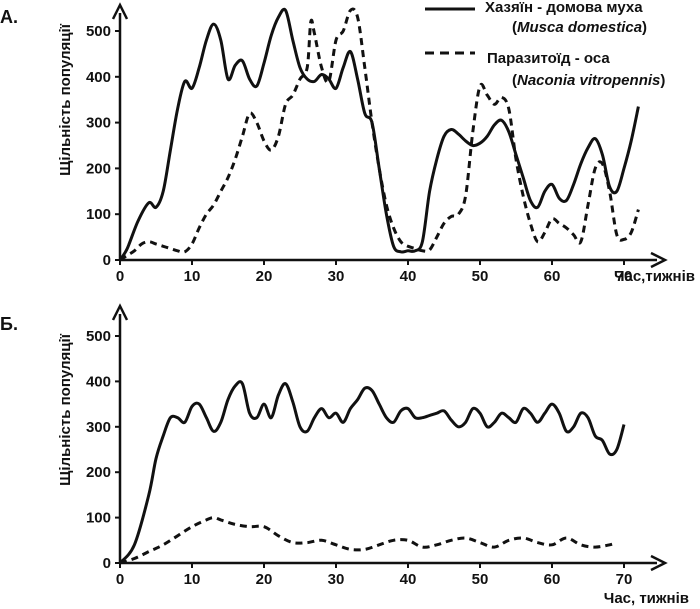  What do you see at coordinates (480, 276) in the screenshot?
I see `panel-a-x-tick-label: 50` at bounding box center [480, 276].